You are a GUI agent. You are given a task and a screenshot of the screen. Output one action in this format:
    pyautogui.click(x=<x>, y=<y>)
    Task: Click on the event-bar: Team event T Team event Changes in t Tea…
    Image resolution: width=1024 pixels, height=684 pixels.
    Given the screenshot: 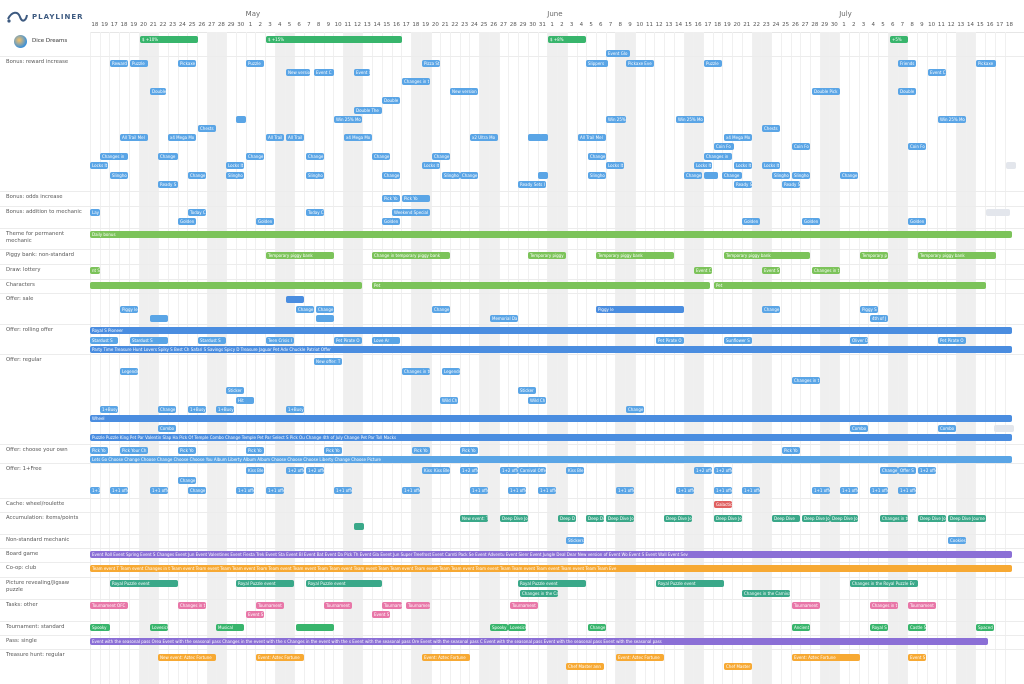 What is the action you would take?
    pyautogui.click(x=551, y=568)
    